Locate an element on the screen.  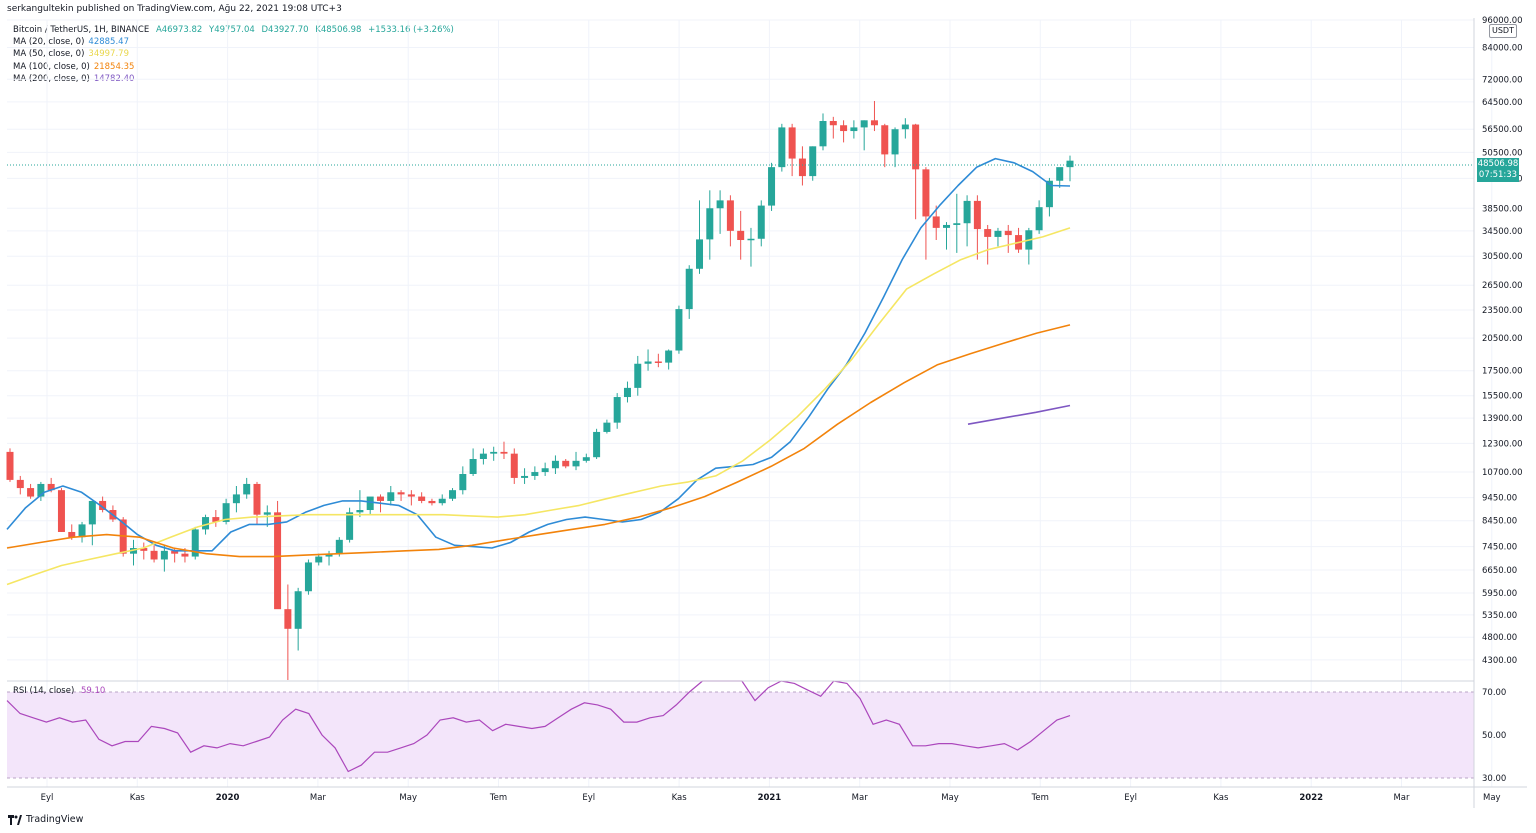
footer-brand: TradingView is located at coordinates (55, 819).